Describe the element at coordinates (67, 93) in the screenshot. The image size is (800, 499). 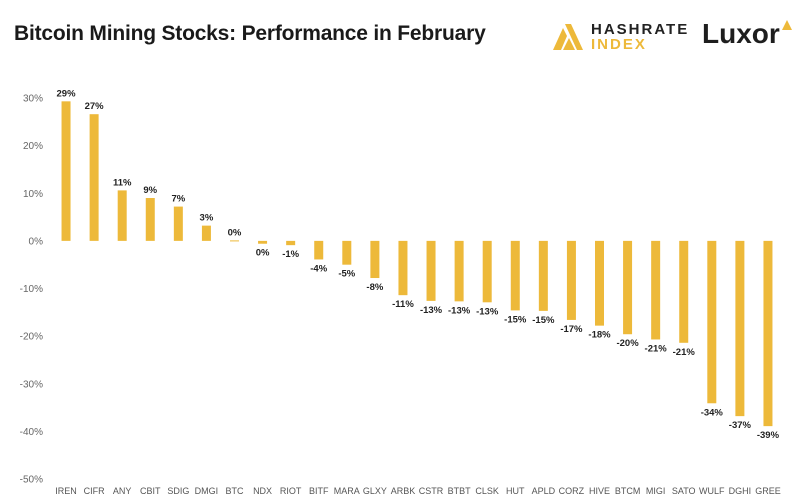
I see `data-label-iren: 29%` at that location.